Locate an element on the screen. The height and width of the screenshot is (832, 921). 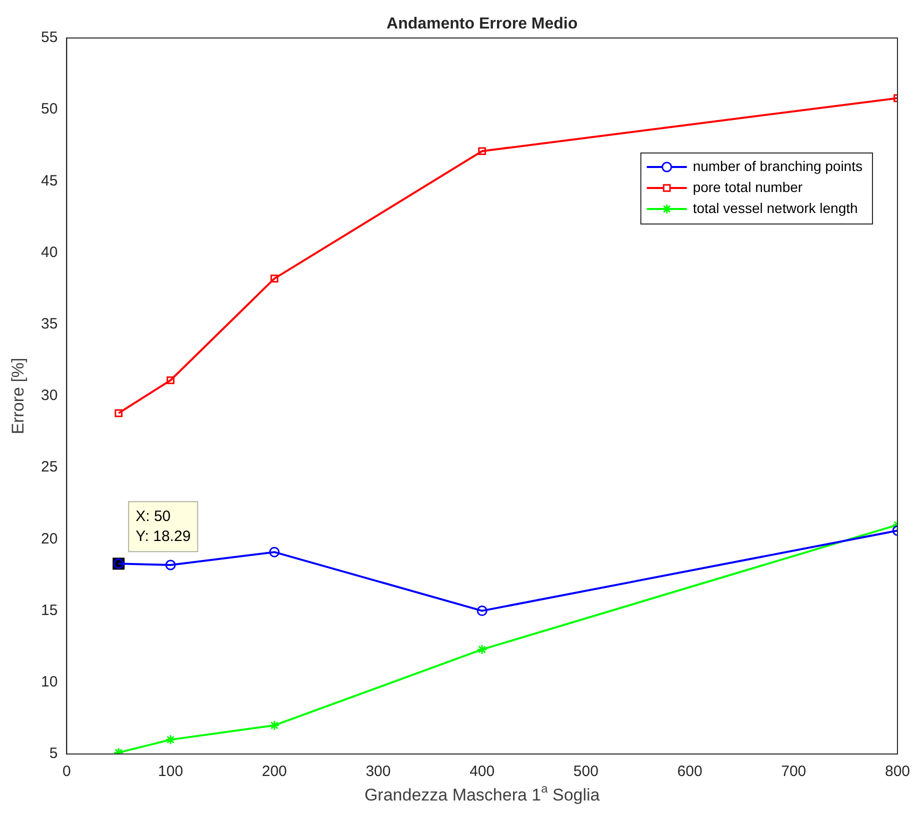
y-tick-label: 40 is located at coordinates (49, 252).